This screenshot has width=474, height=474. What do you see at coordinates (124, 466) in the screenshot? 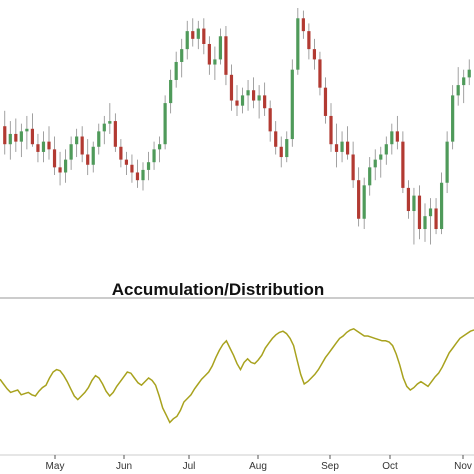
I see `month-label: Jun` at bounding box center [124, 466].